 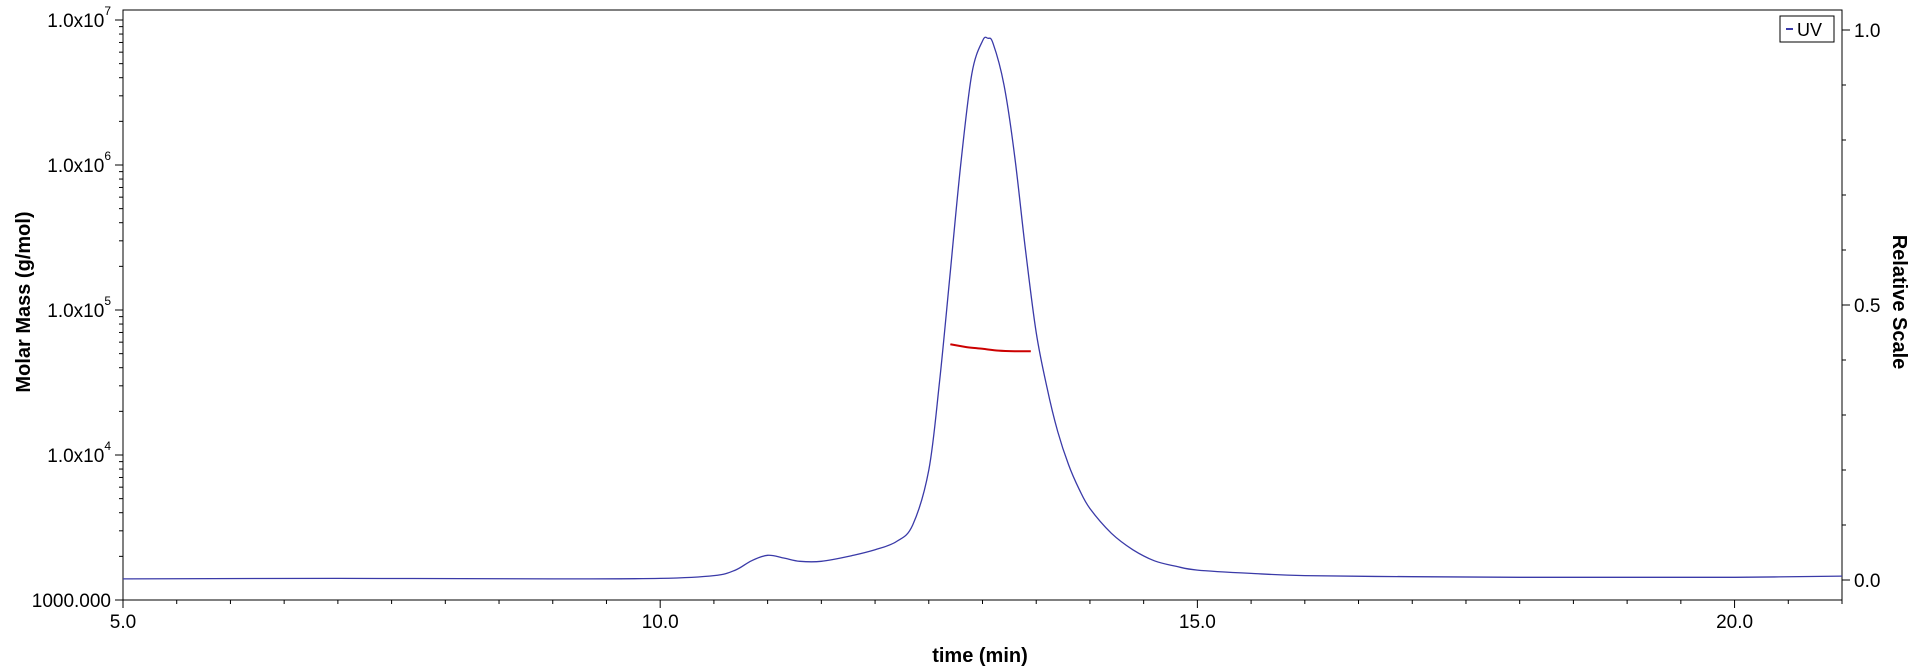 I want to click on y-axis-left: 1000.000 1.0x10⁴ 1.0x10⁵ 1.0x10⁶ 1.0x10⁷, so click(x=77, y=308).